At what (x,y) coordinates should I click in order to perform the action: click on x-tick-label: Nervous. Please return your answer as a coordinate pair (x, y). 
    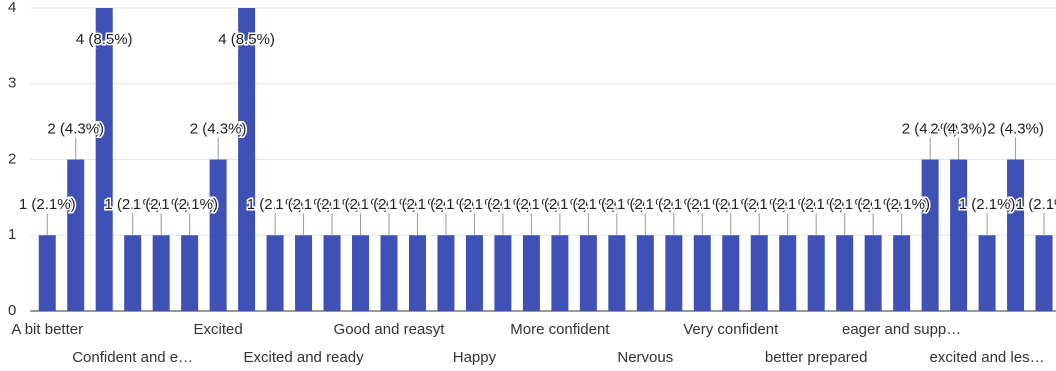
    Looking at the image, I should click on (645, 357).